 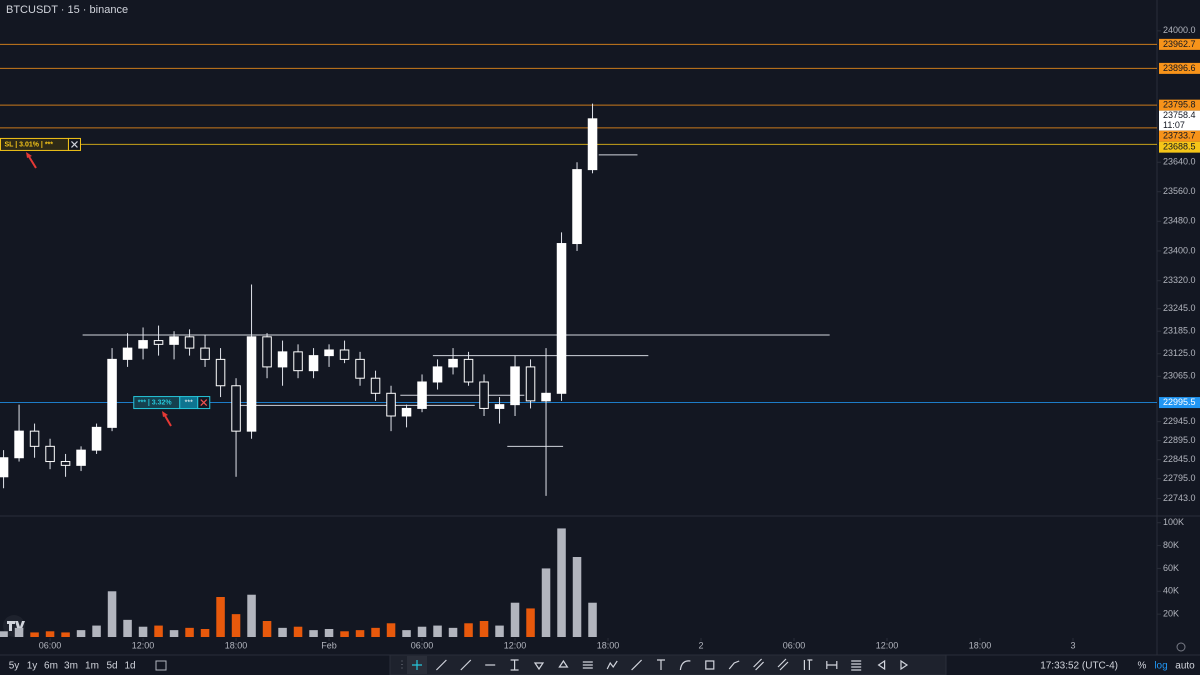 I want to click on position-button-label: ***, so click(x=189, y=402).